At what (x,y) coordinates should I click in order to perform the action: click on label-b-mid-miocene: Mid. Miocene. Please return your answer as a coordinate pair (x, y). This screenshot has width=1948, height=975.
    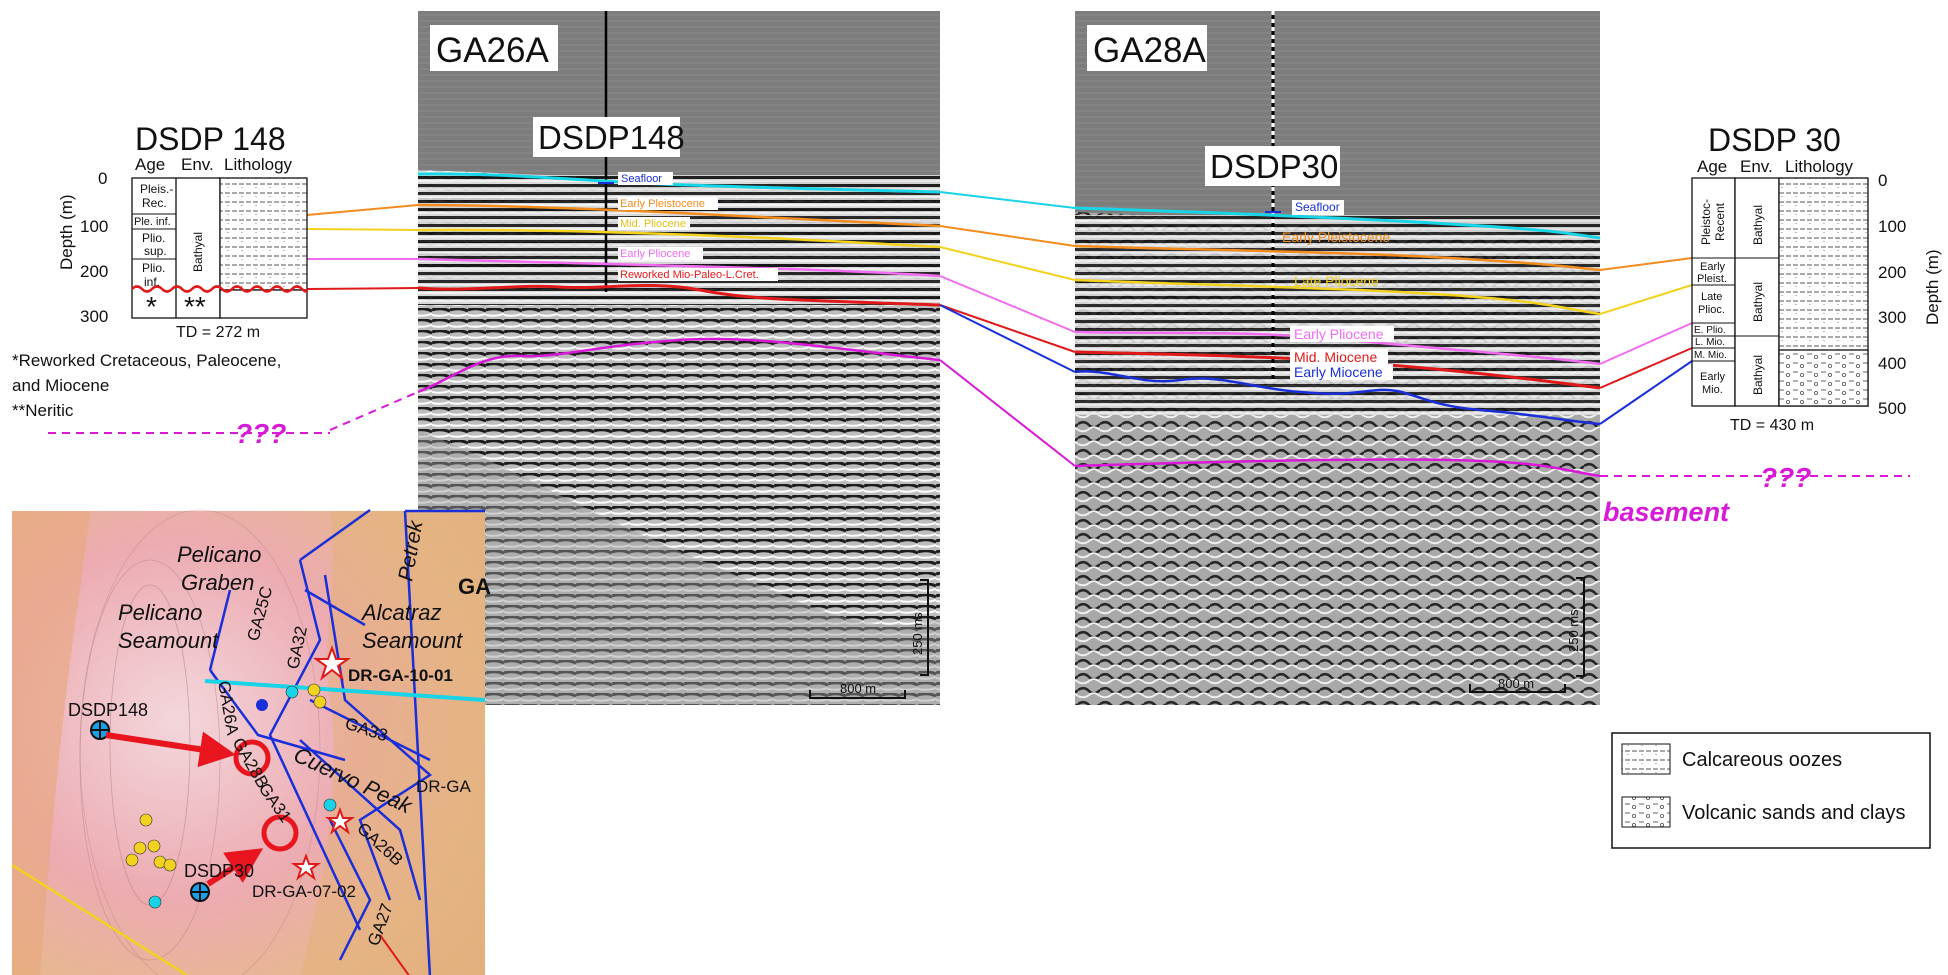
    Looking at the image, I should click on (1335, 357).